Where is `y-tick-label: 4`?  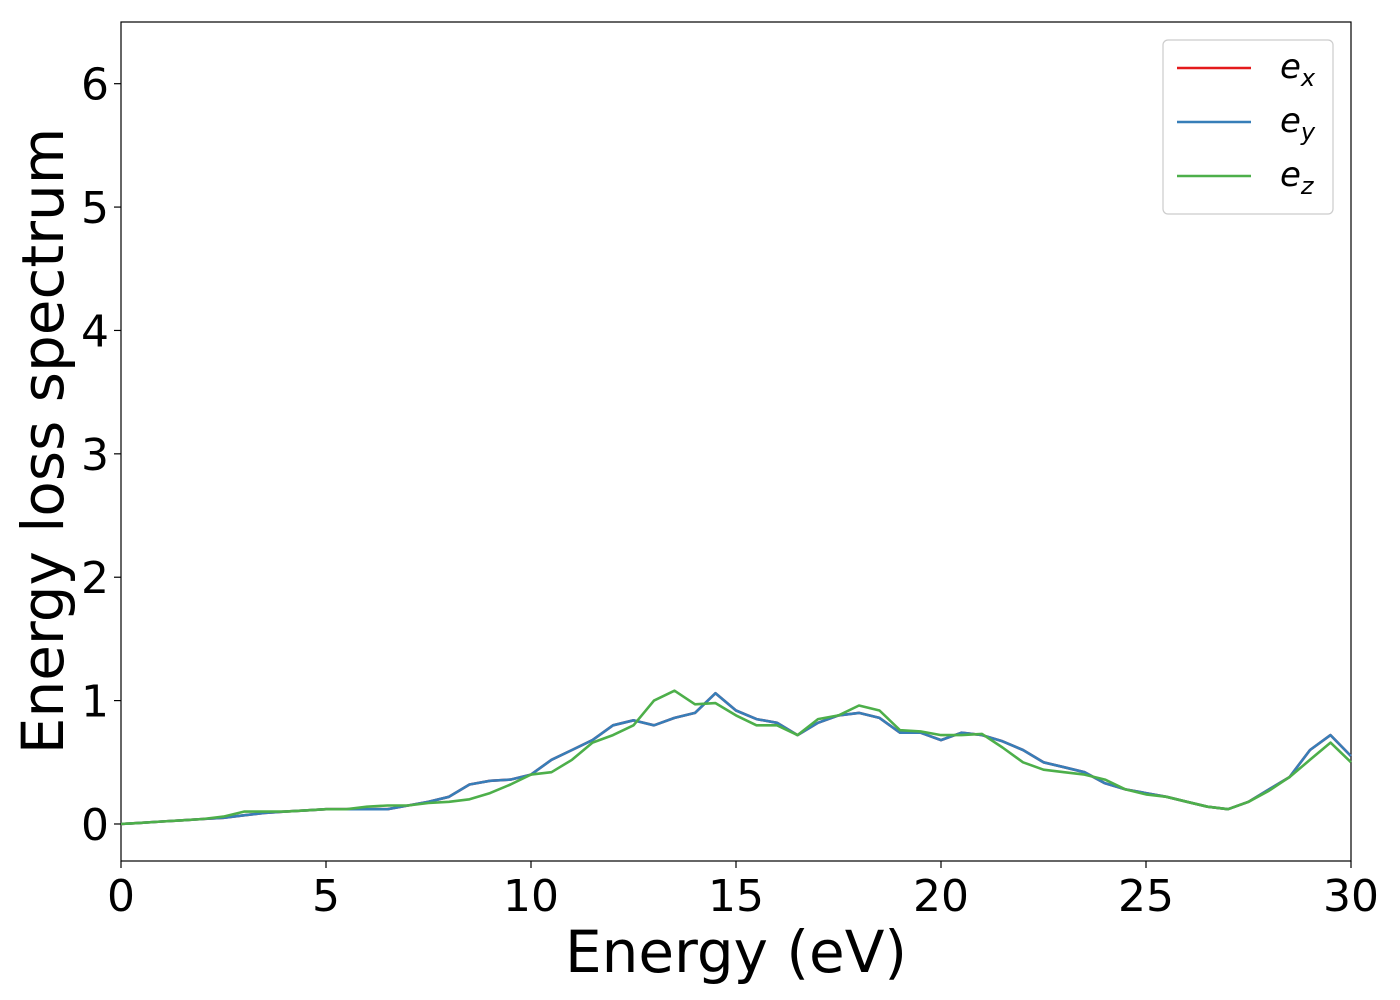 y-tick-label: 4 is located at coordinates (95, 331).